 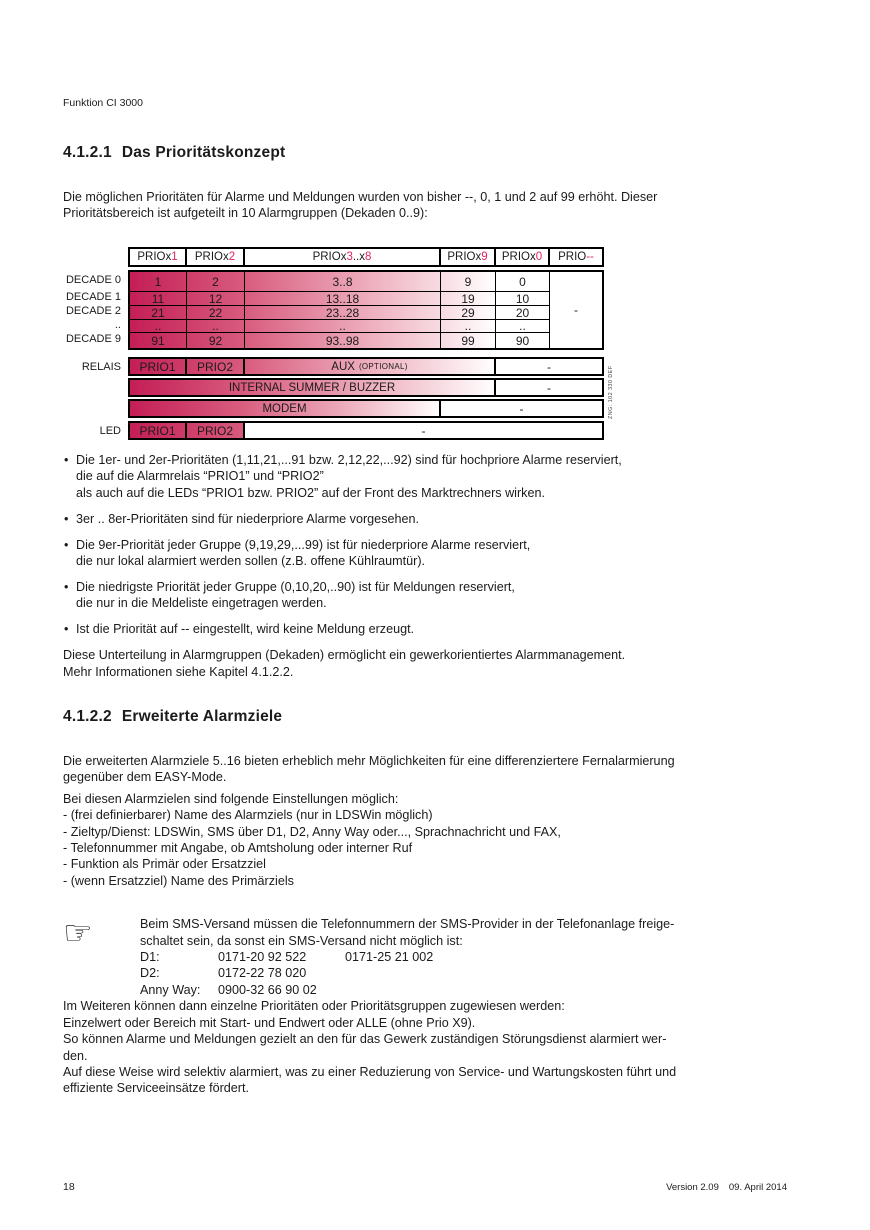 I want to click on aux-cell: AUX (OPTIONAL), so click(x=370, y=366).